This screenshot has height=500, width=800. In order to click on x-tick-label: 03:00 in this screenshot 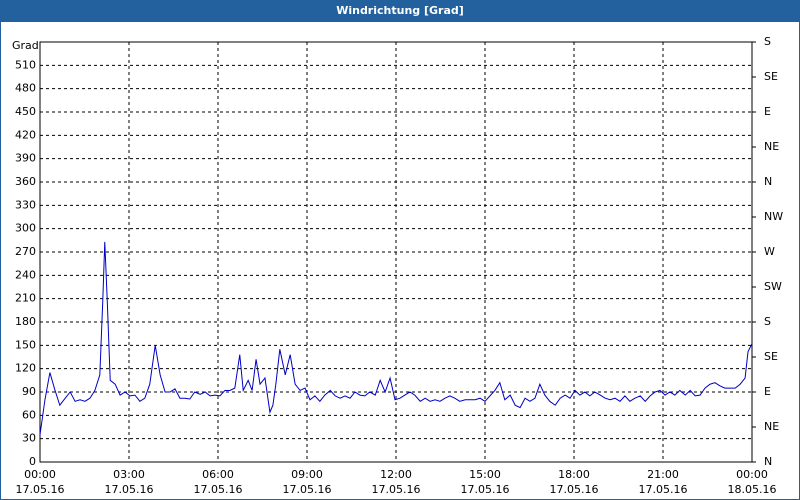, I will do `click(129, 474)`.